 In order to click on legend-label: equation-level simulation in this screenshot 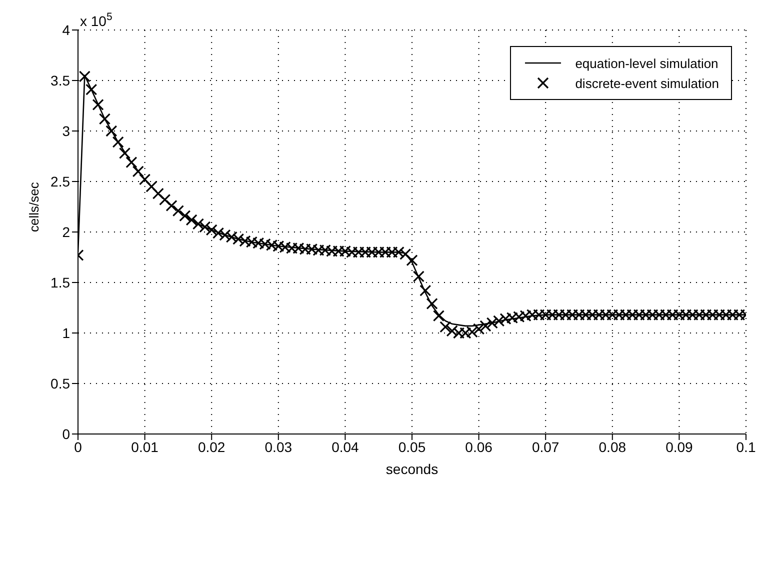, I will do `click(646, 63)`.